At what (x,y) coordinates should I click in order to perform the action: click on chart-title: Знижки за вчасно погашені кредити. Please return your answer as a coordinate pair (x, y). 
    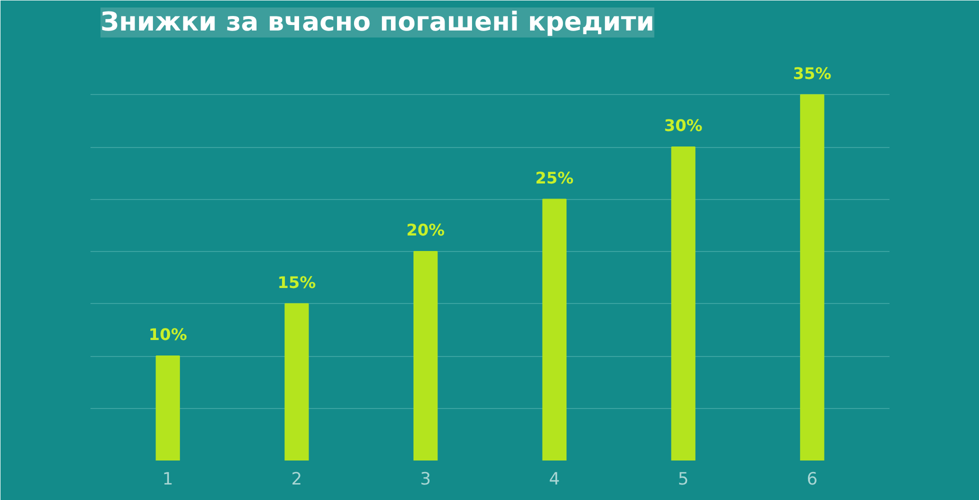
    Looking at the image, I should click on (377, 23).